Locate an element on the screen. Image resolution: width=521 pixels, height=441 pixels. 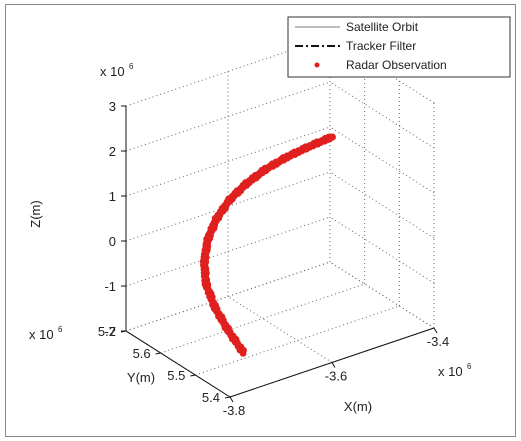
z-tick-label: 1 is located at coordinates (112, 196).